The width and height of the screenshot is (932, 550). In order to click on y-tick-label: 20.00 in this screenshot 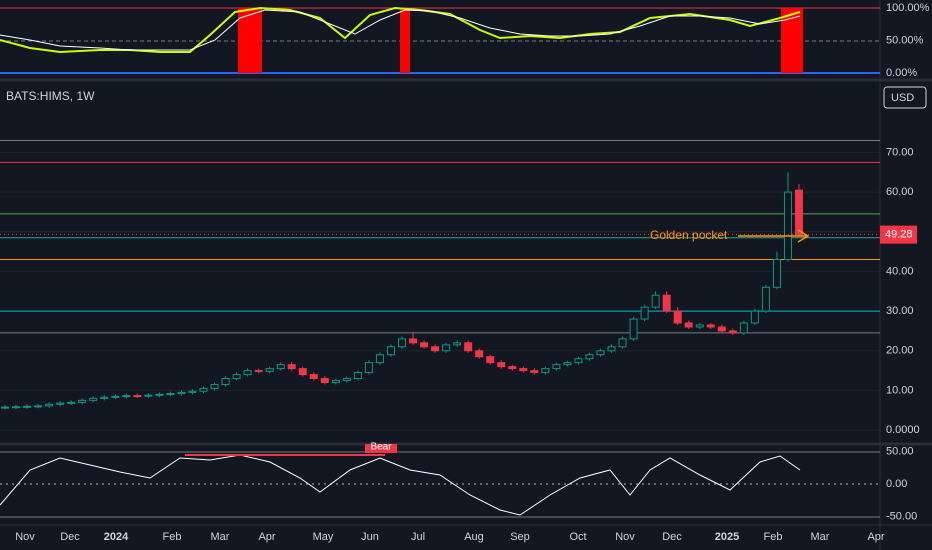, I will do `click(900, 351)`.